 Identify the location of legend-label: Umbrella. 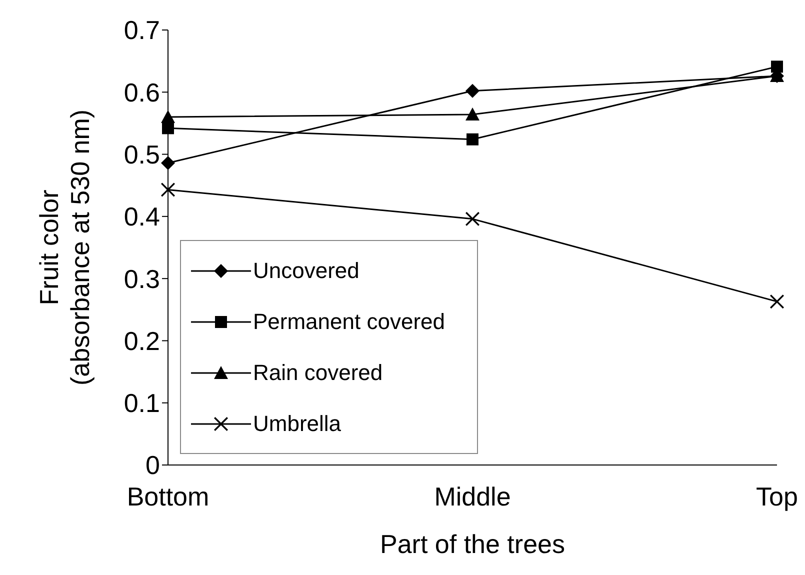
(297, 423).